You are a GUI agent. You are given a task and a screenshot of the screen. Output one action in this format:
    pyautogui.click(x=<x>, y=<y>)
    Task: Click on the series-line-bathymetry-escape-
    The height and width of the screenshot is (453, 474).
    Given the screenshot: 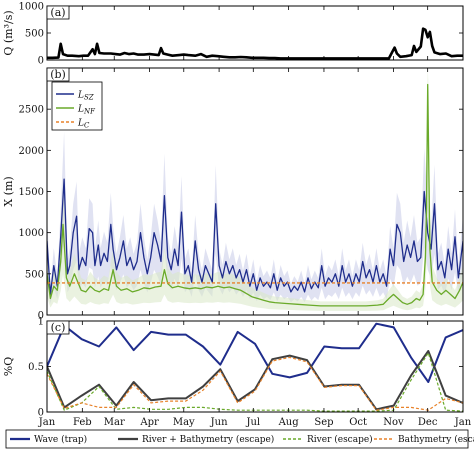 What is the action you would take?
    pyautogui.click(x=255, y=383)
    